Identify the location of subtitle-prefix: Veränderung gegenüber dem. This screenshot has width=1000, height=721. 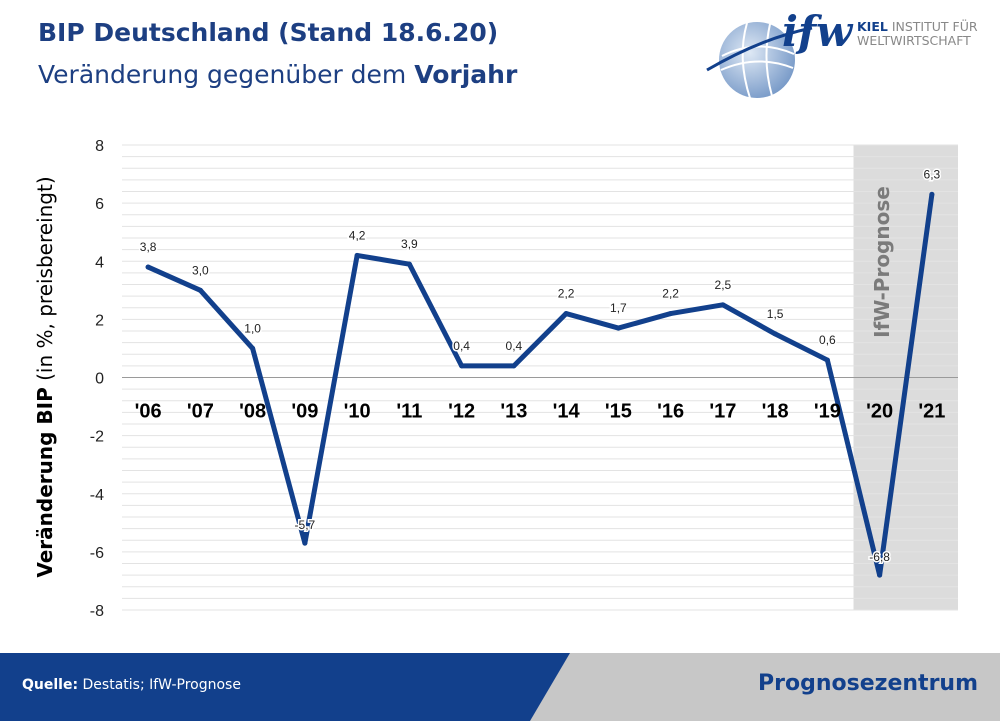
(226, 74).